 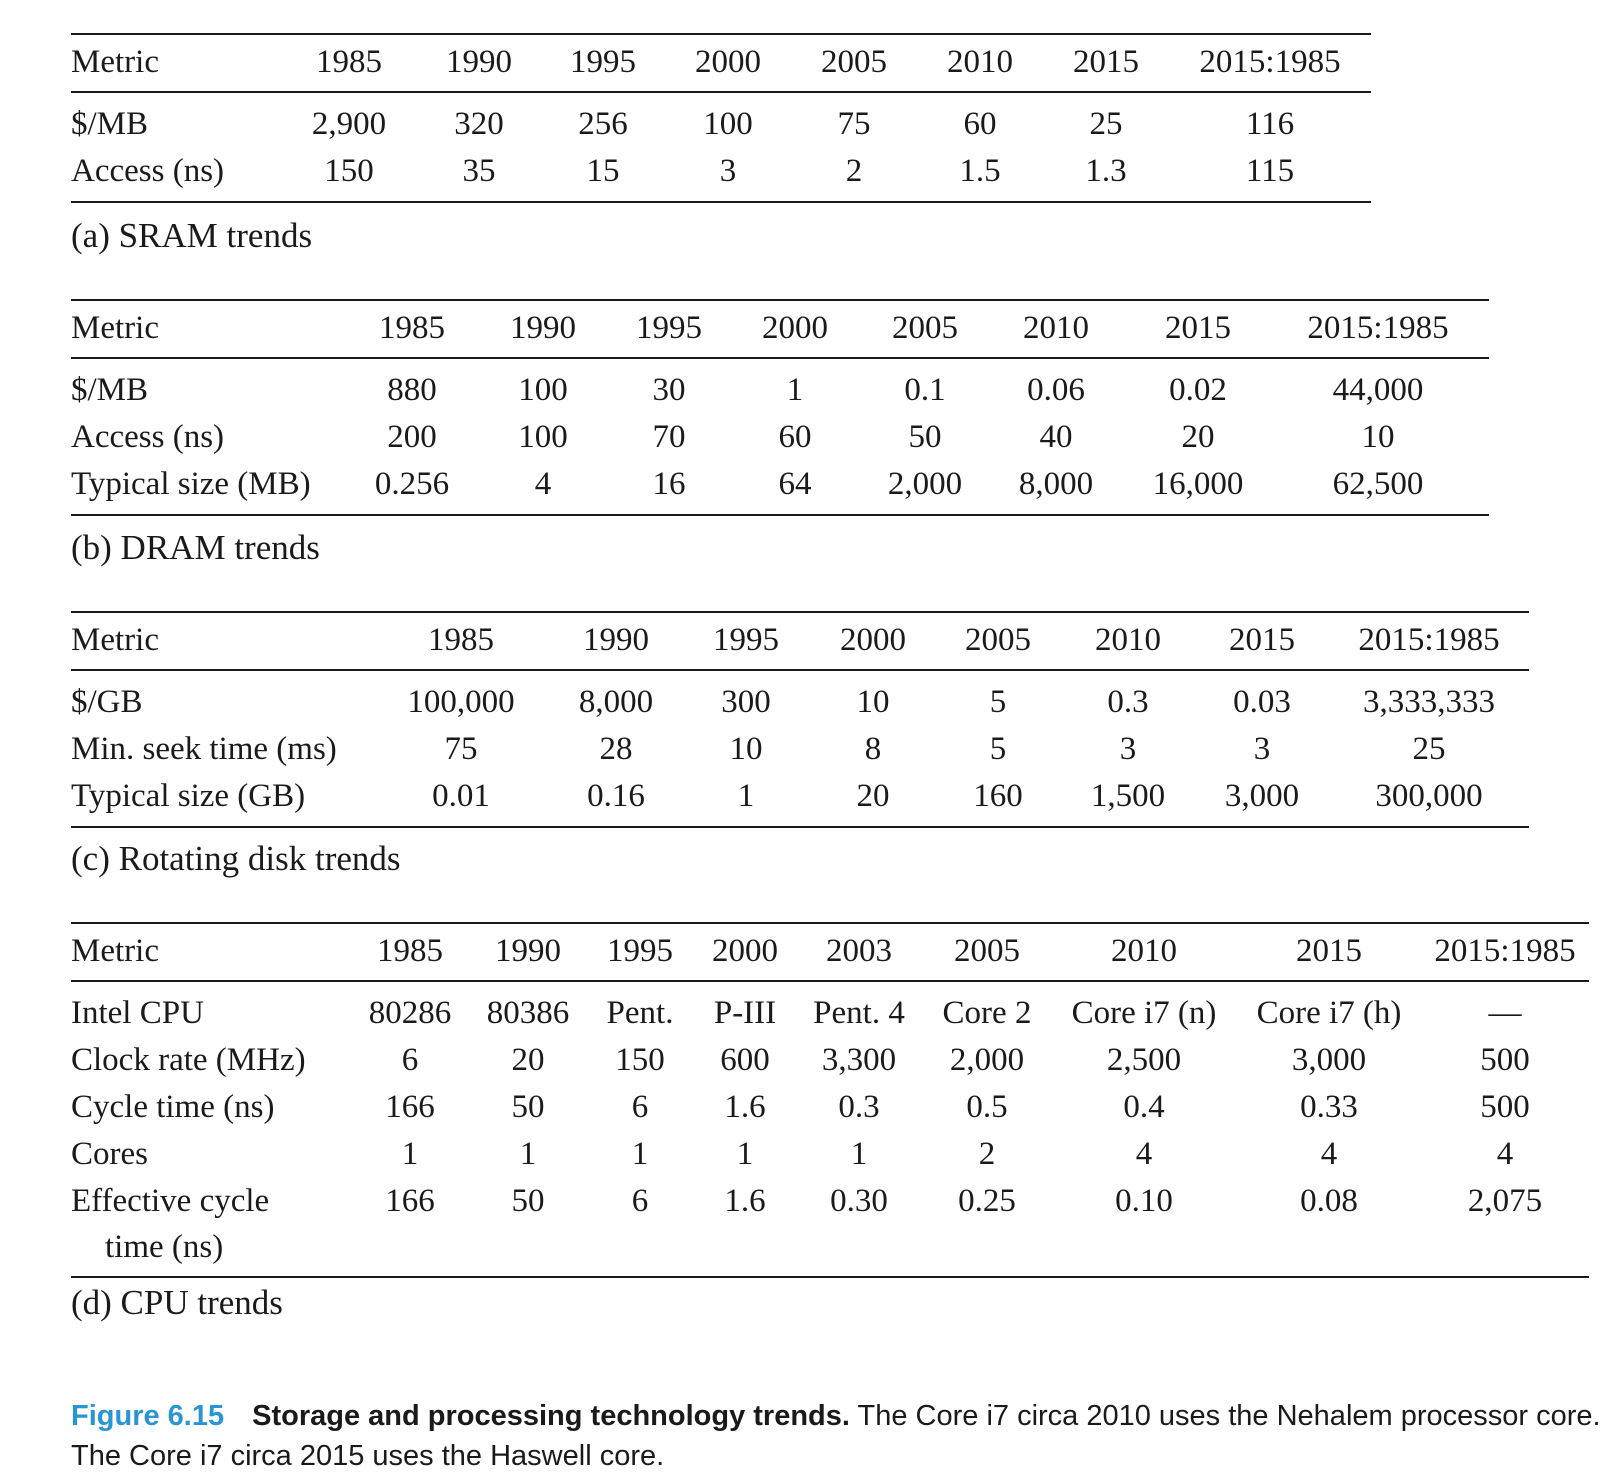 I want to click on value-cell: 100, so click(x=728, y=124).